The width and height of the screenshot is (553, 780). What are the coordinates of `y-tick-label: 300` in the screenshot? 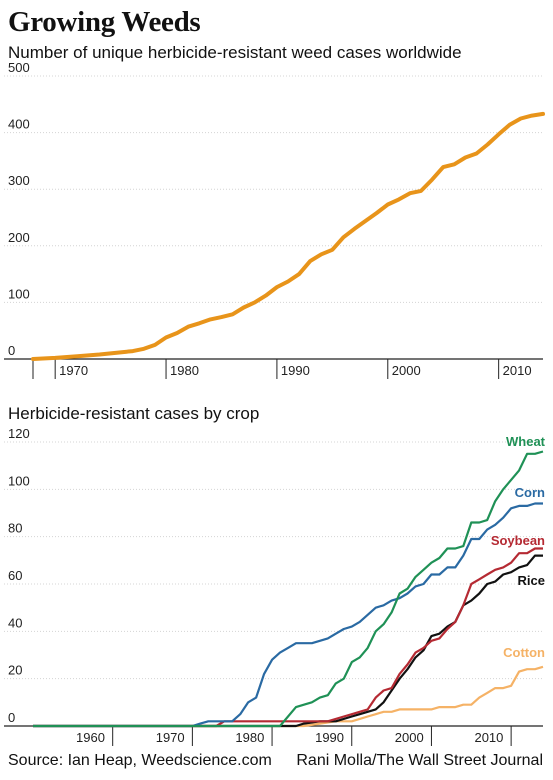 It's located at (19, 180).